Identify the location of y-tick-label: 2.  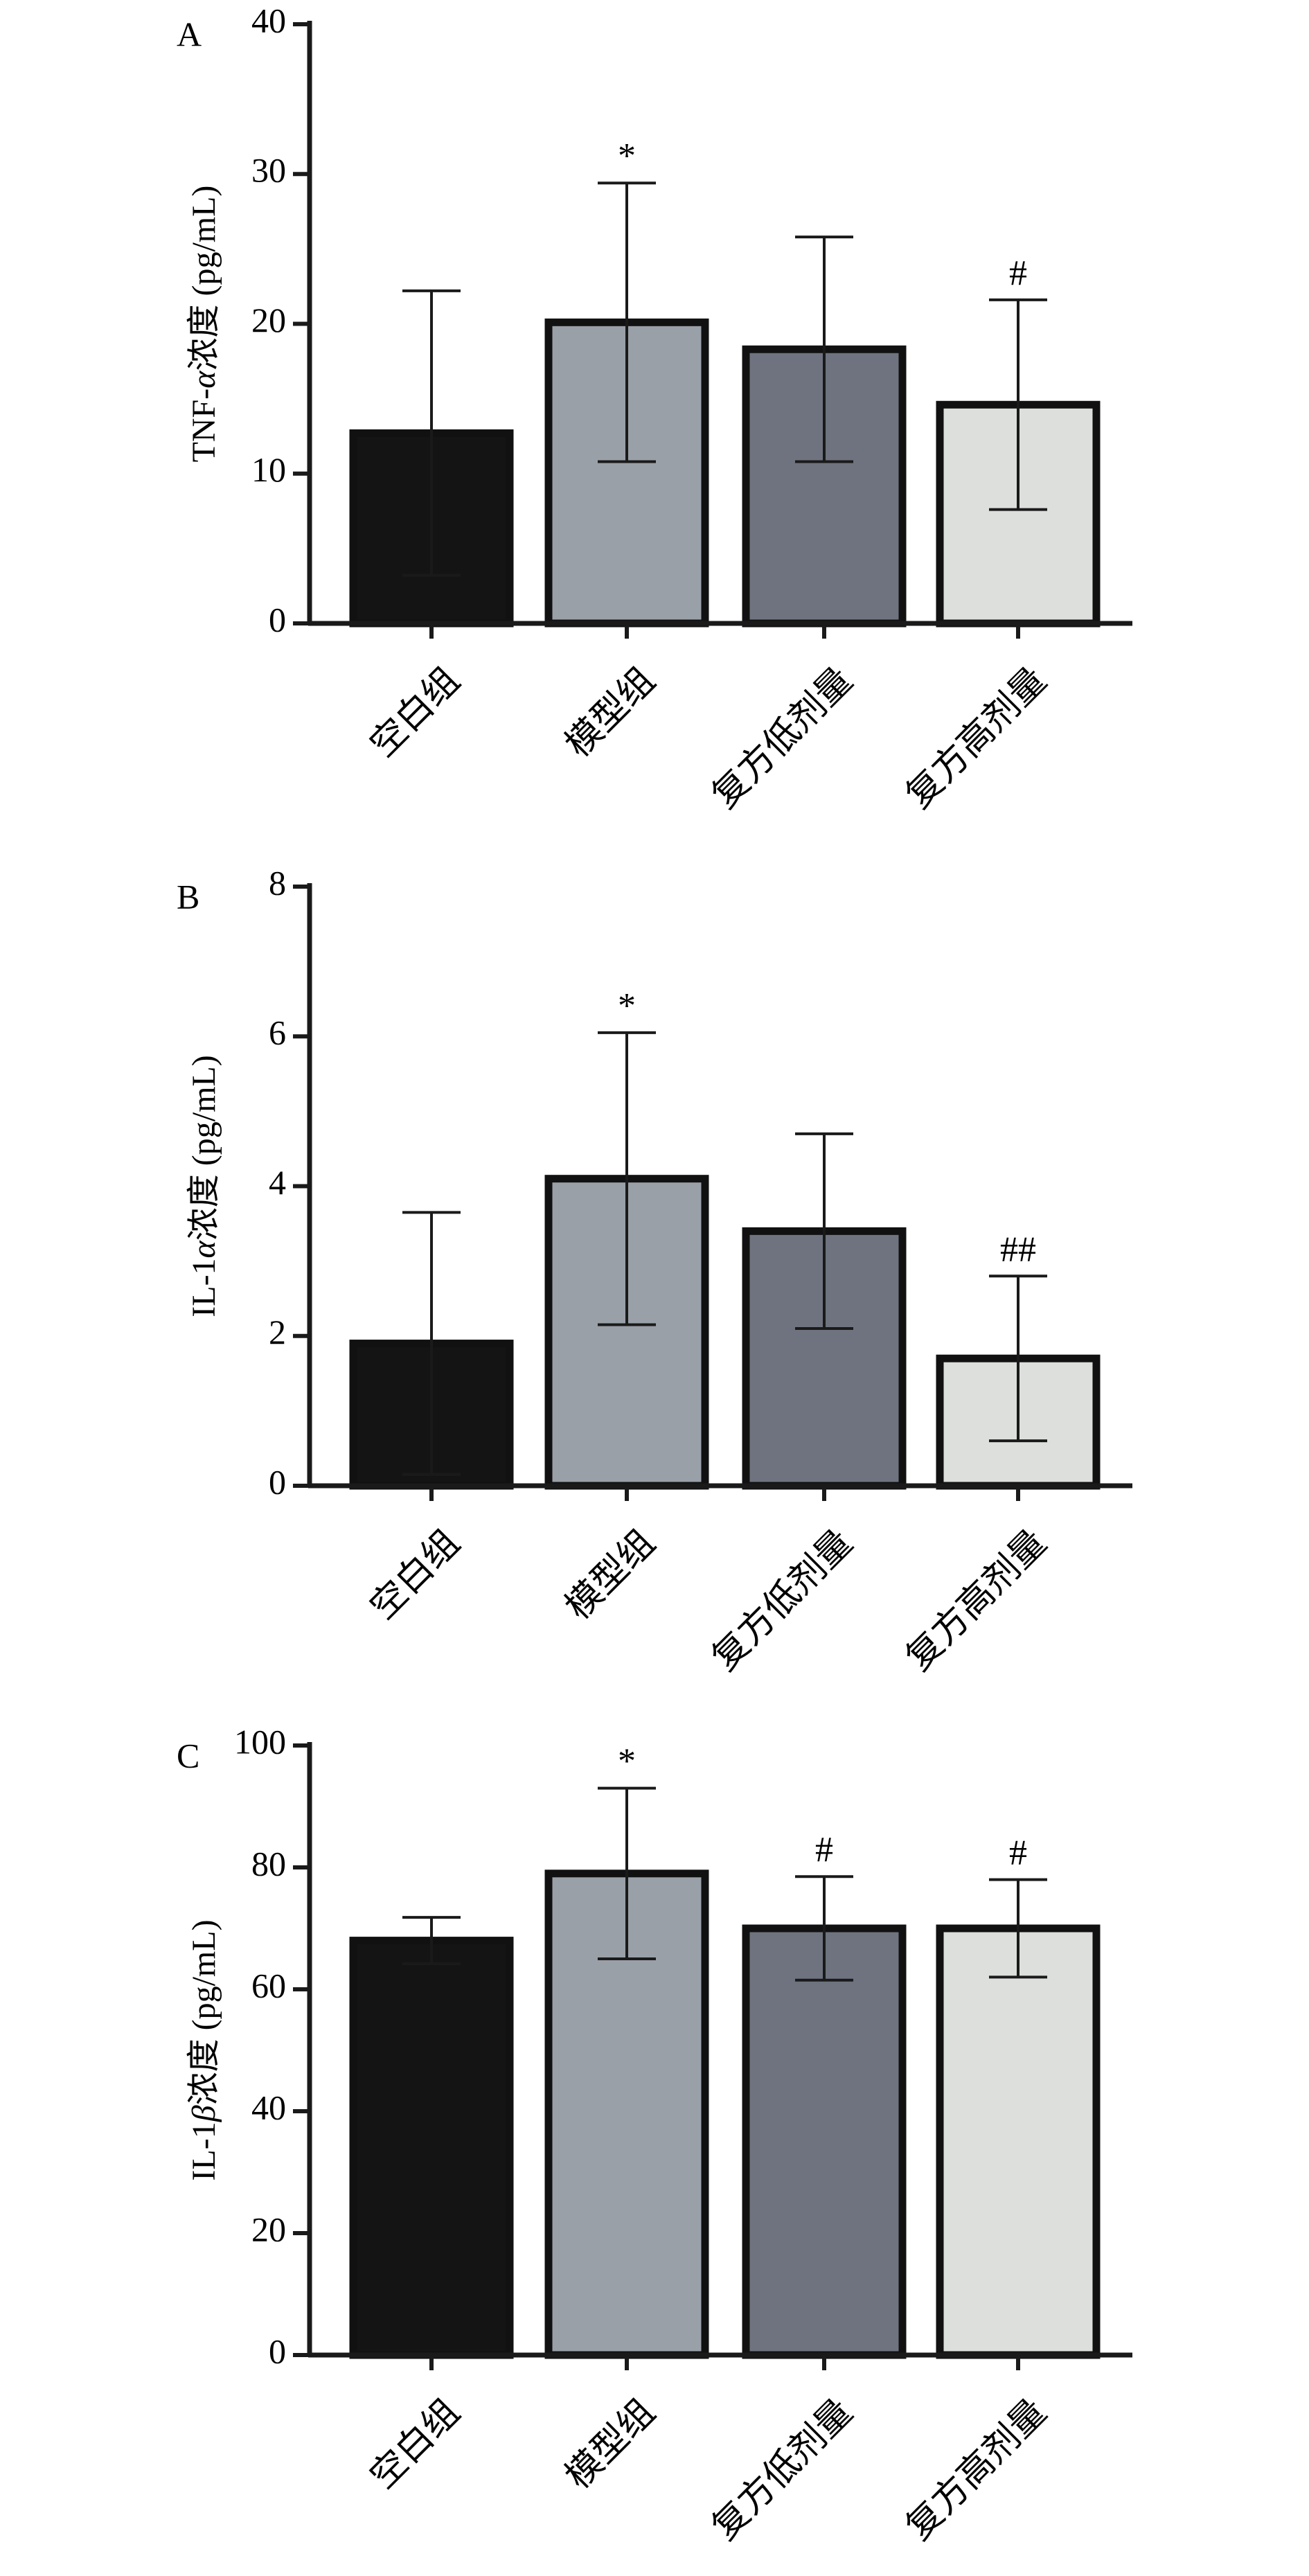
(277, 1332).